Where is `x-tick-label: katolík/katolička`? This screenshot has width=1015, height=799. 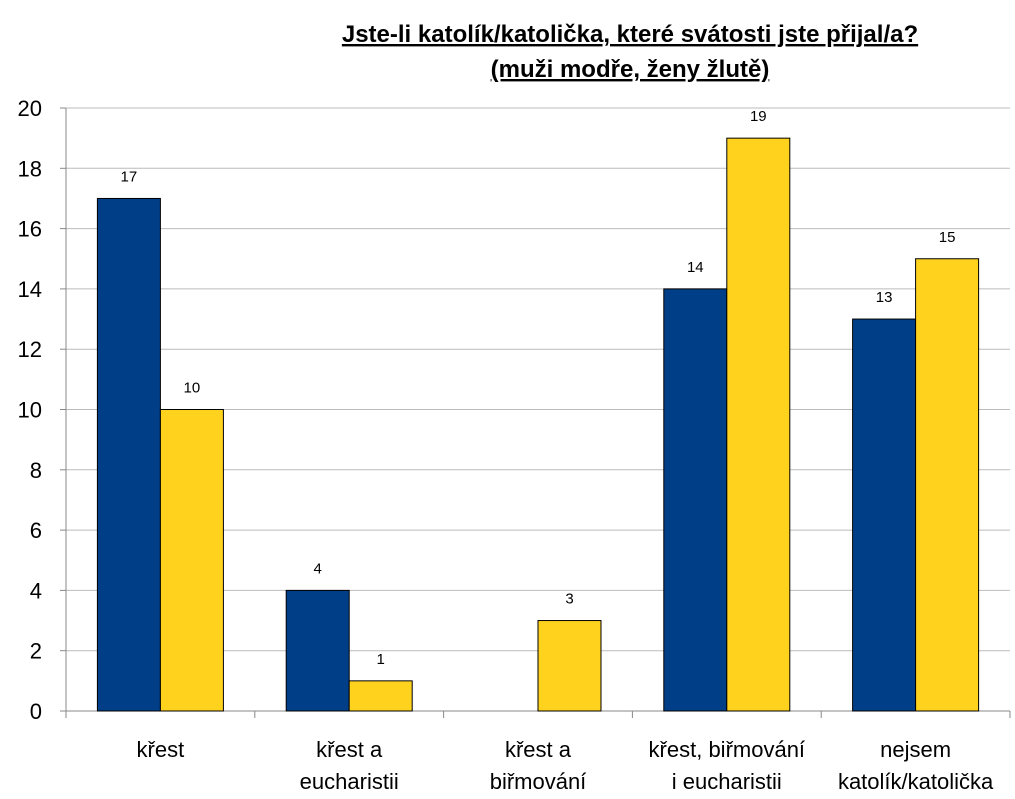
x-tick-label: katolík/katolička is located at coordinates (916, 781).